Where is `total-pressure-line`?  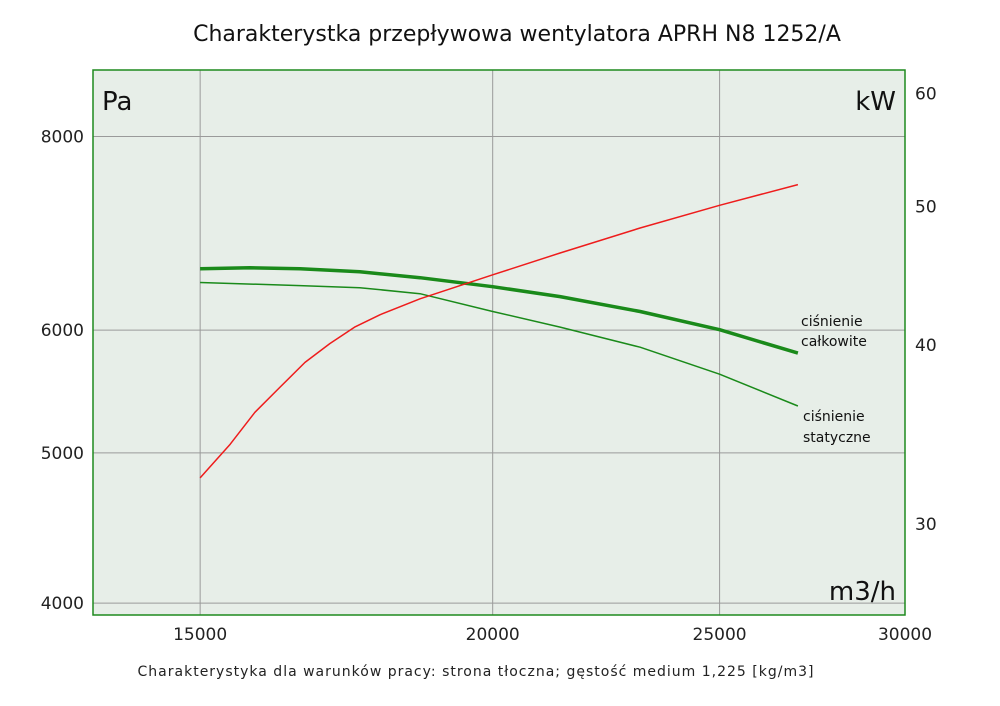 total-pressure-line is located at coordinates (499, 310).